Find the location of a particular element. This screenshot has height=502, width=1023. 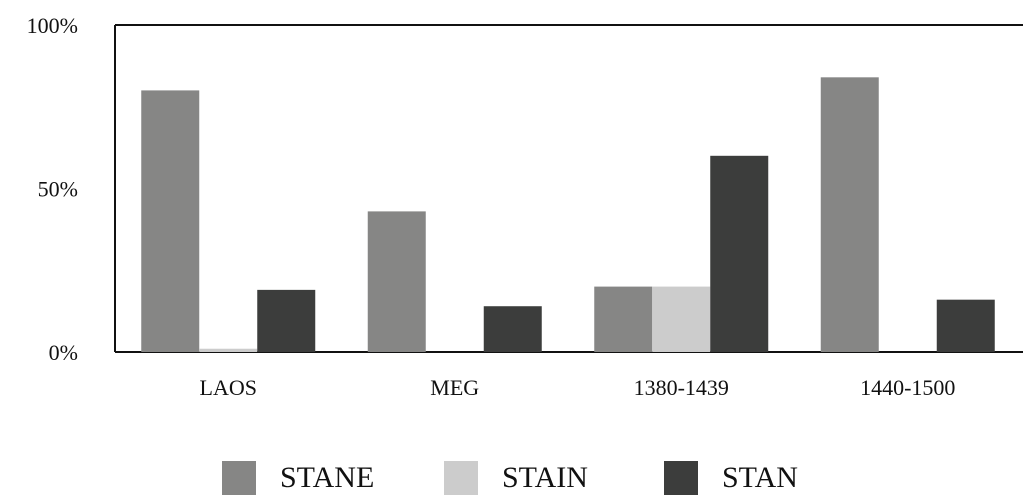

legend-swatch-stain is located at coordinates (461, 478).